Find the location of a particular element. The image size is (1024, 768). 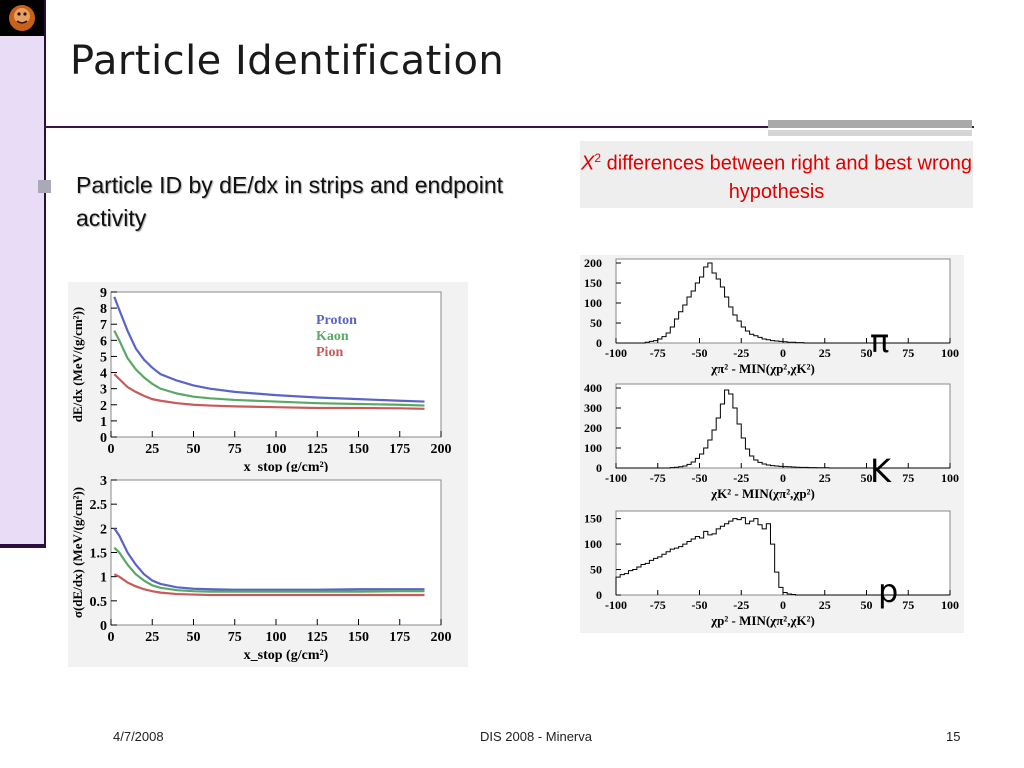

y-tick-label: 0.5 is located at coordinates (99, 602).